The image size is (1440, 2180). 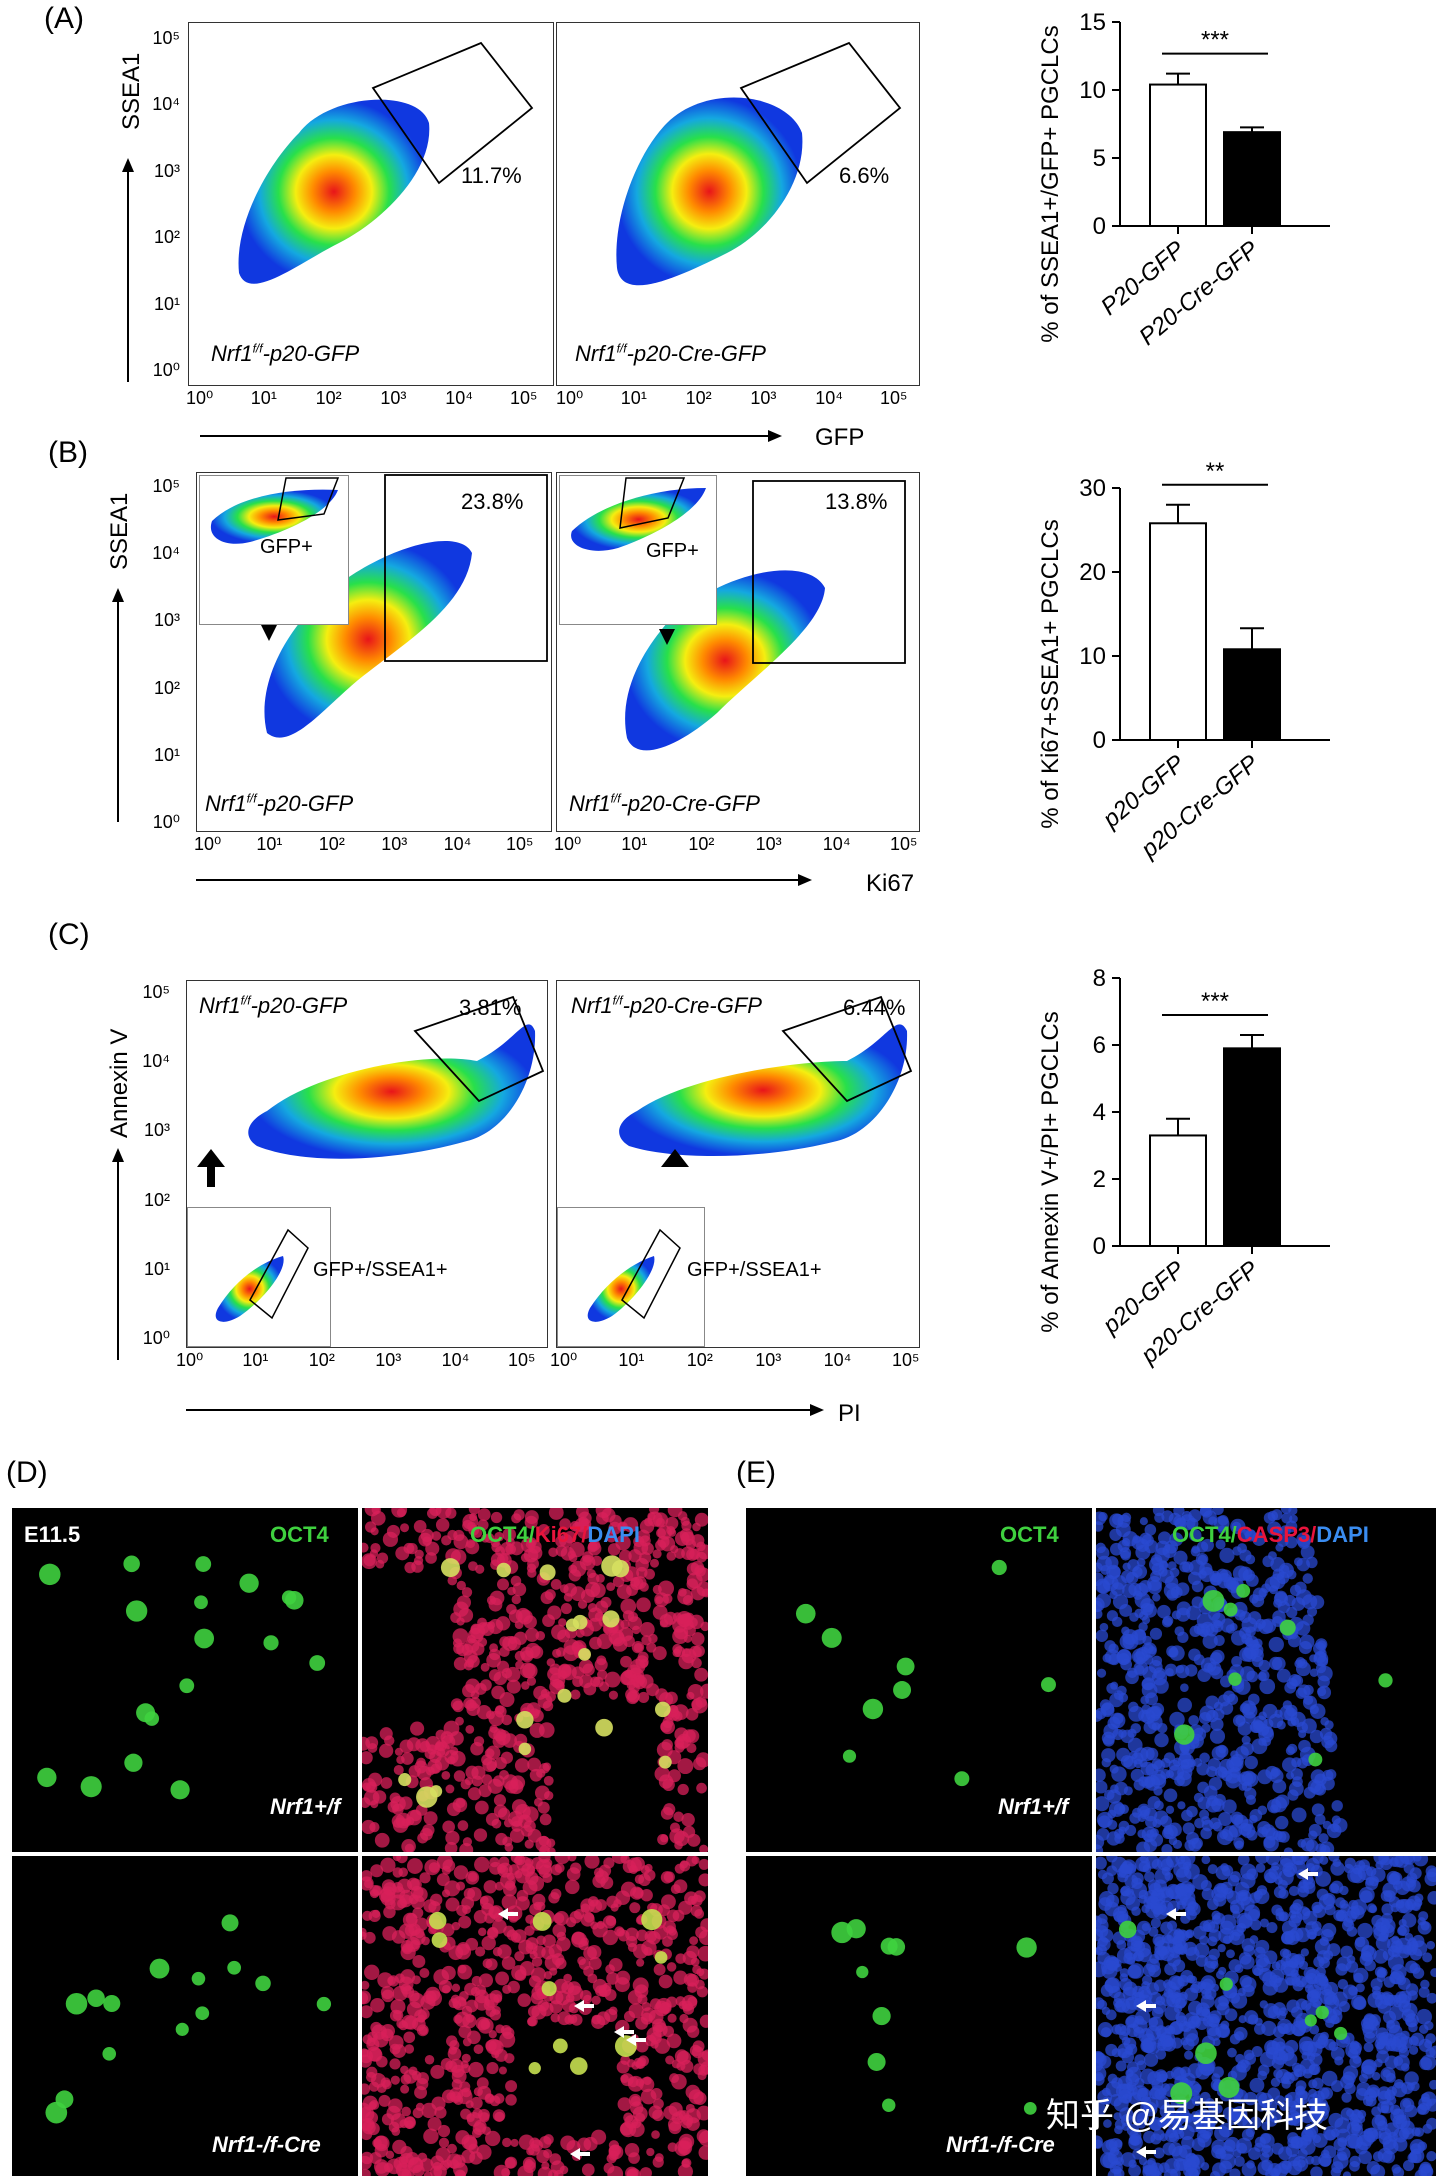 What do you see at coordinates (1099, 1045) in the screenshot?
I see `y-tick-label: 6` at bounding box center [1099, 1045].